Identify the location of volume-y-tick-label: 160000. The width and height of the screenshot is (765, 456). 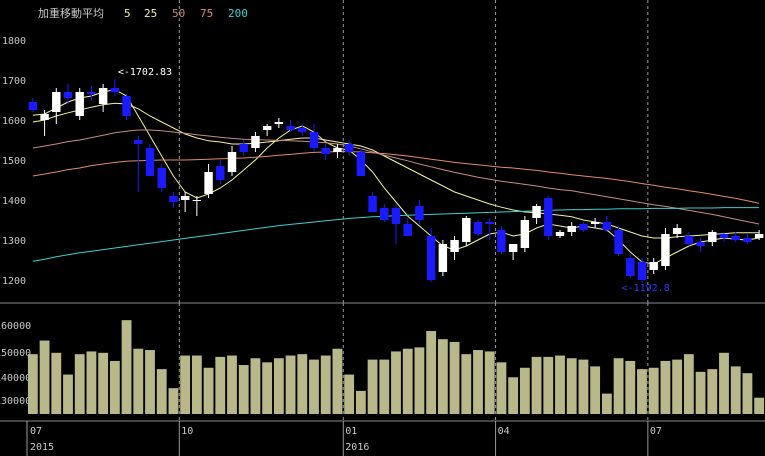
(15, 326).